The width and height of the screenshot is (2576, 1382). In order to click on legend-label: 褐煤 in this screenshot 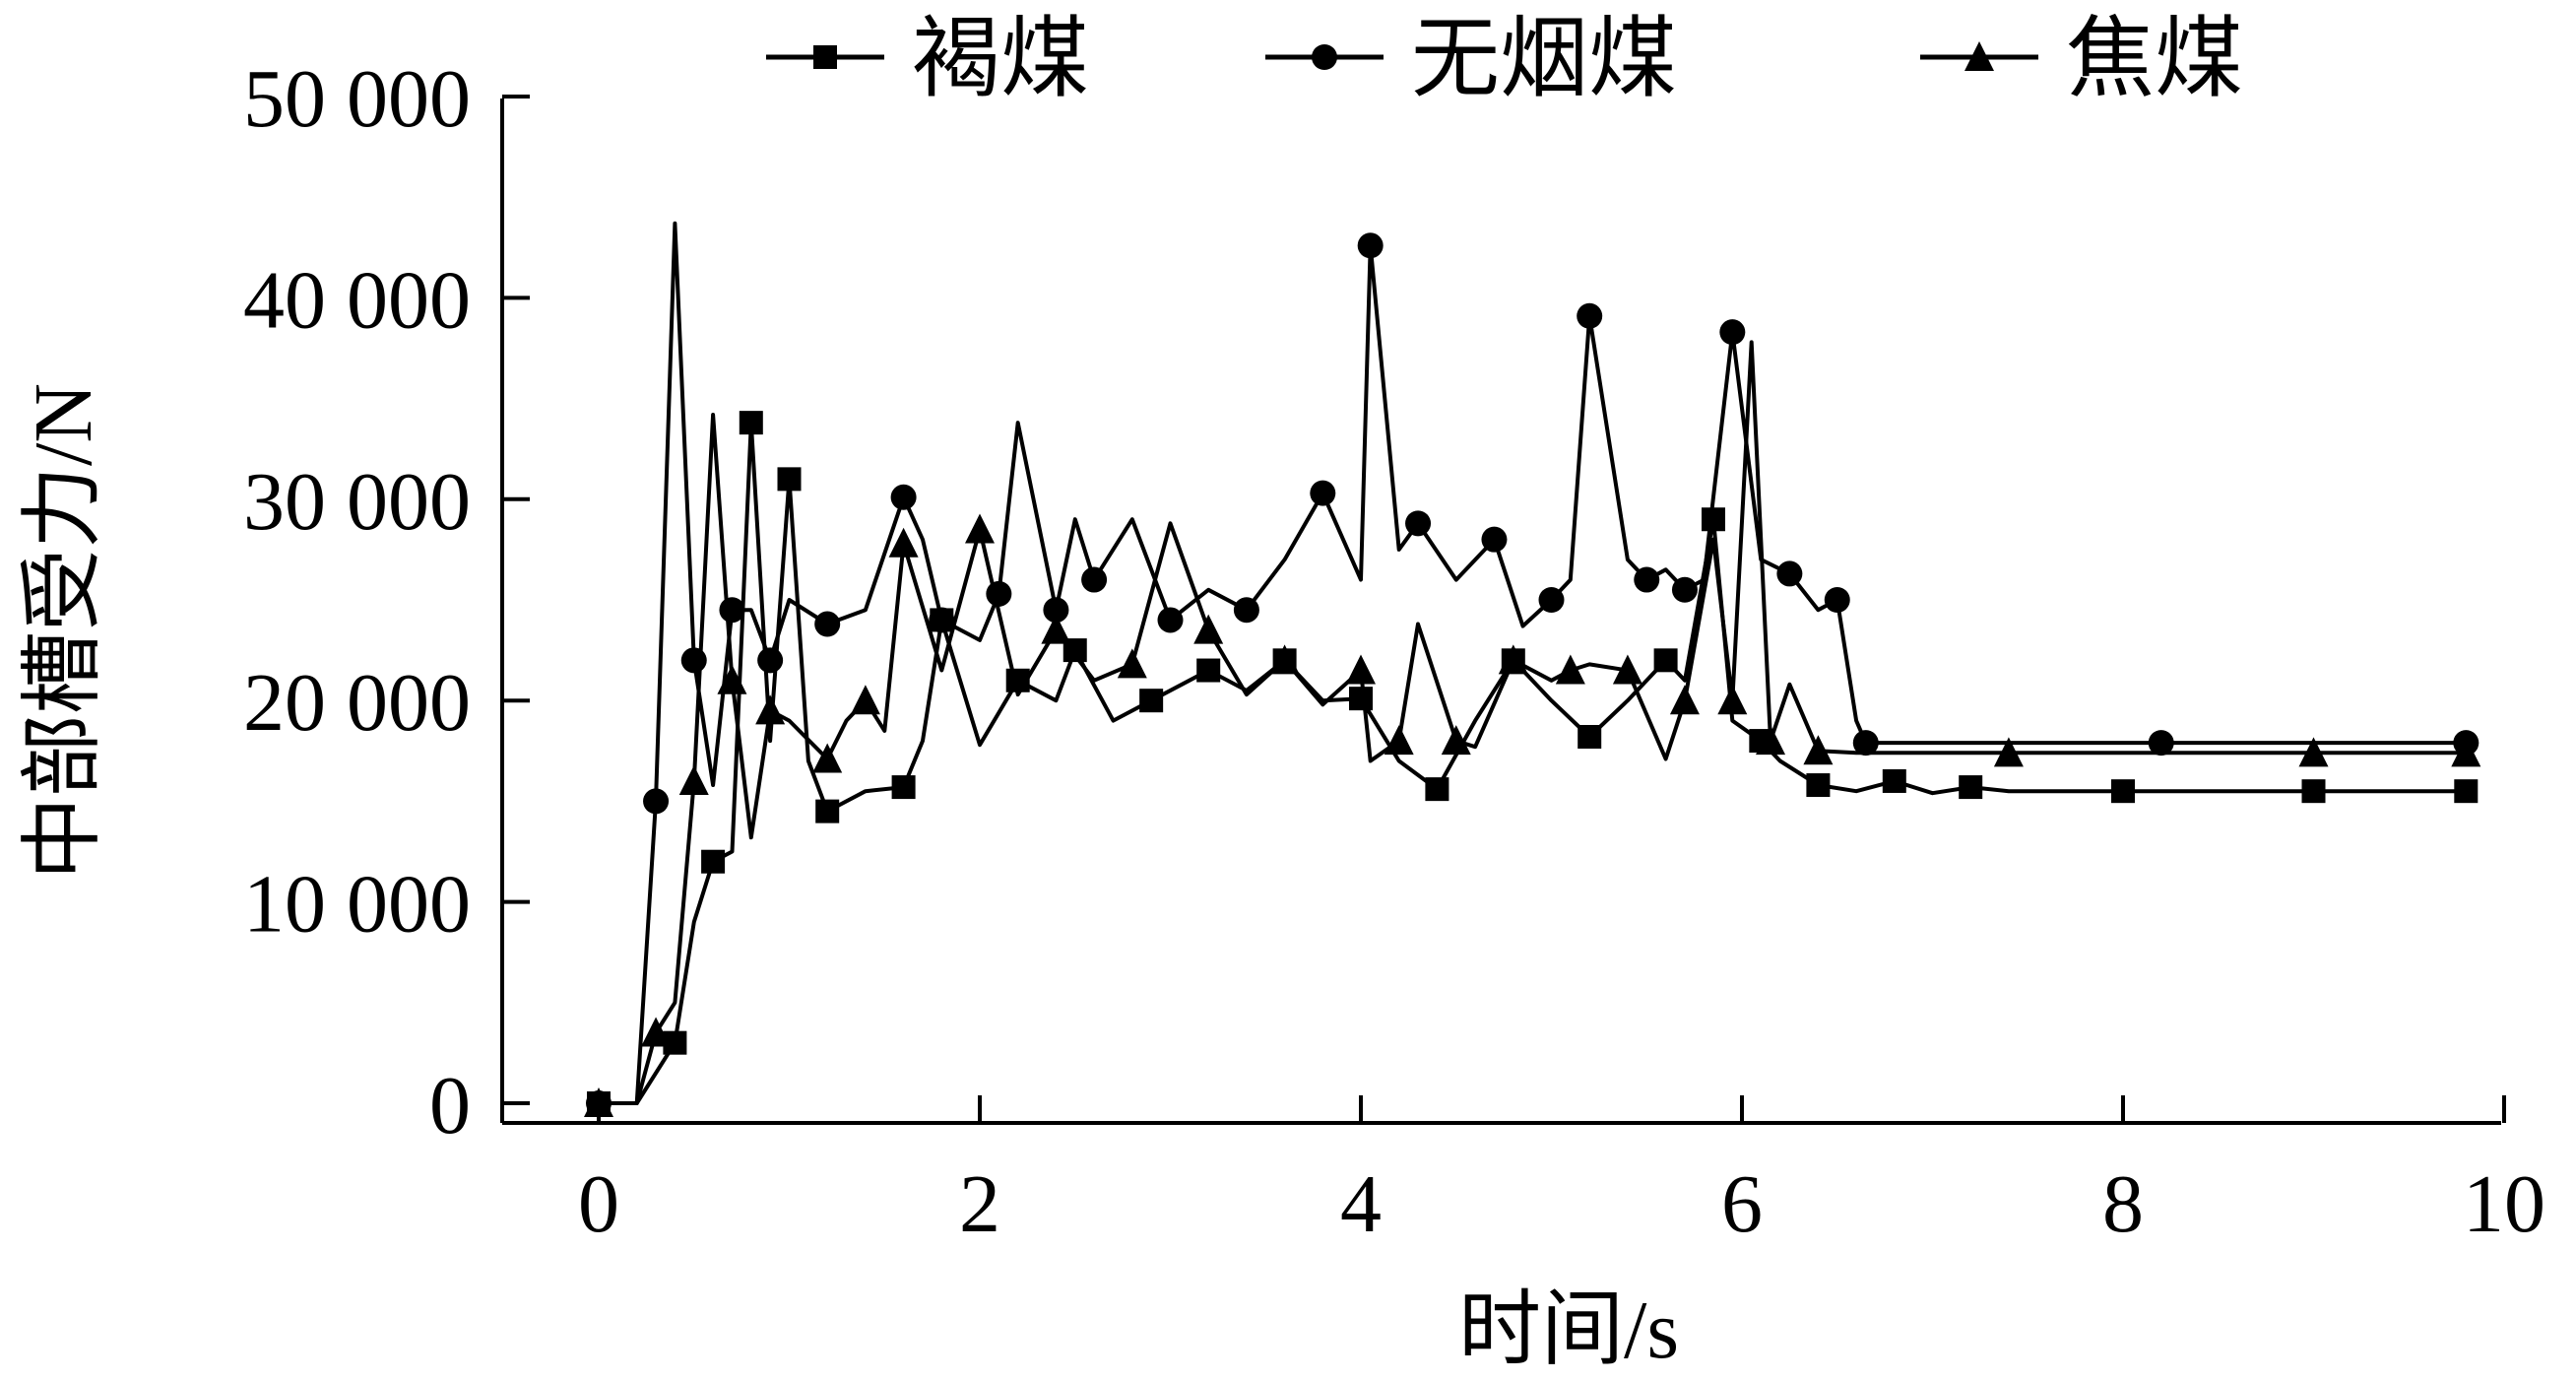, I will do `click(1000, 59)`.